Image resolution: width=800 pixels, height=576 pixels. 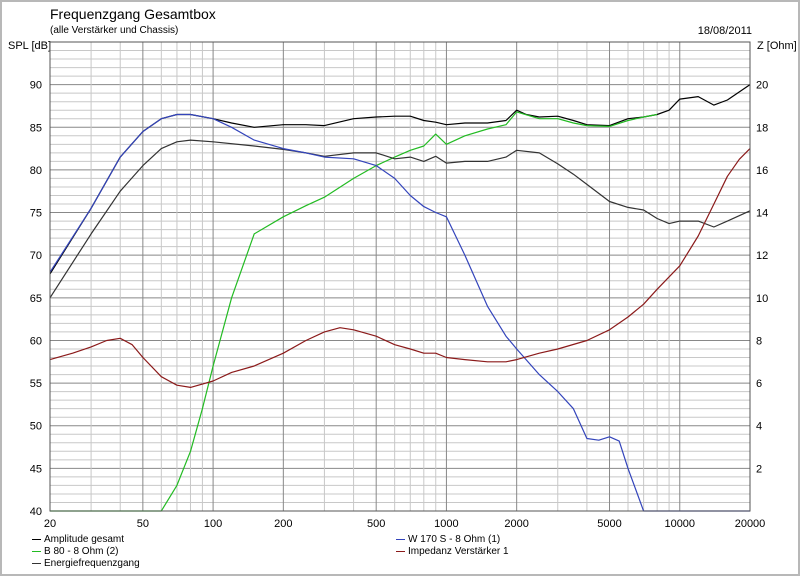 I want to click on y-tick-label-right: 6, so click(x=759, y=384).